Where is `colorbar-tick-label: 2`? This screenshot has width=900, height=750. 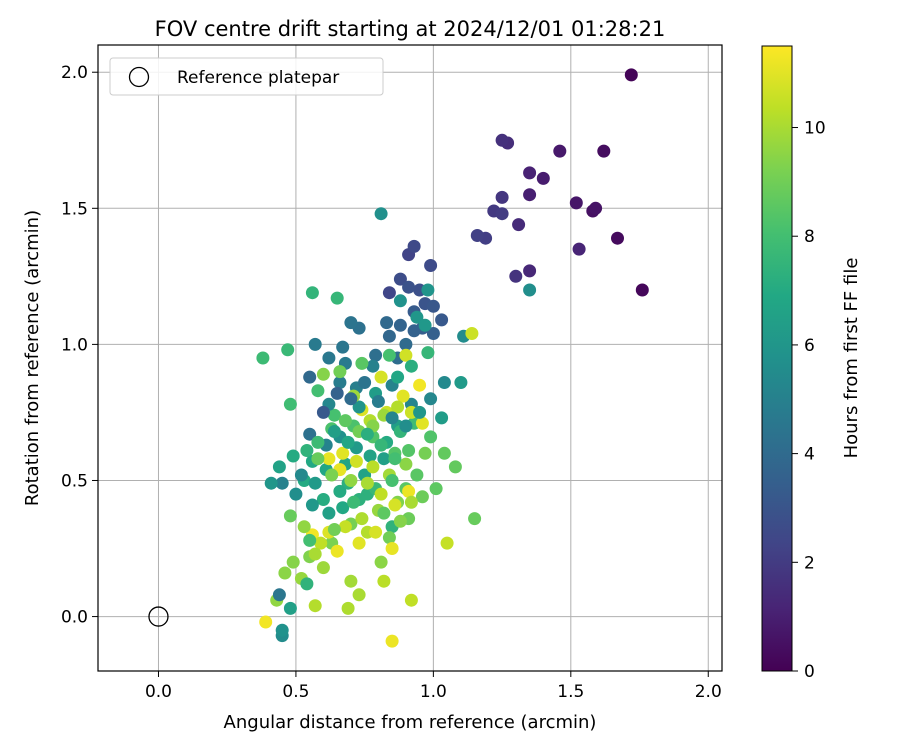
colorbar-tick-label: 2 is located at coordinates (809, 563).